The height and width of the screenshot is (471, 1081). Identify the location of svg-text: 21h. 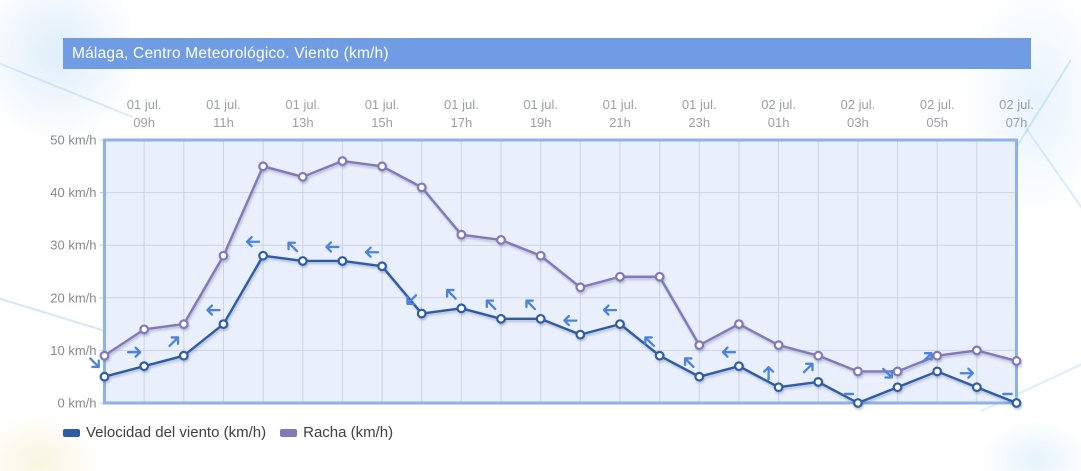
(620, 122).